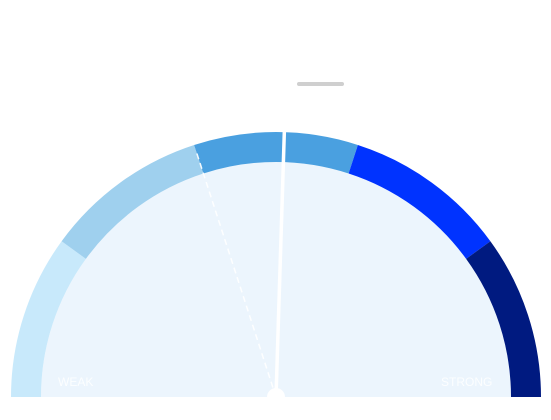 This screenshot has width=551, height=420. What do you see at coordinates (236, 274) in the screenshot?
I see `marker-line` at bounding box center [236, 274].